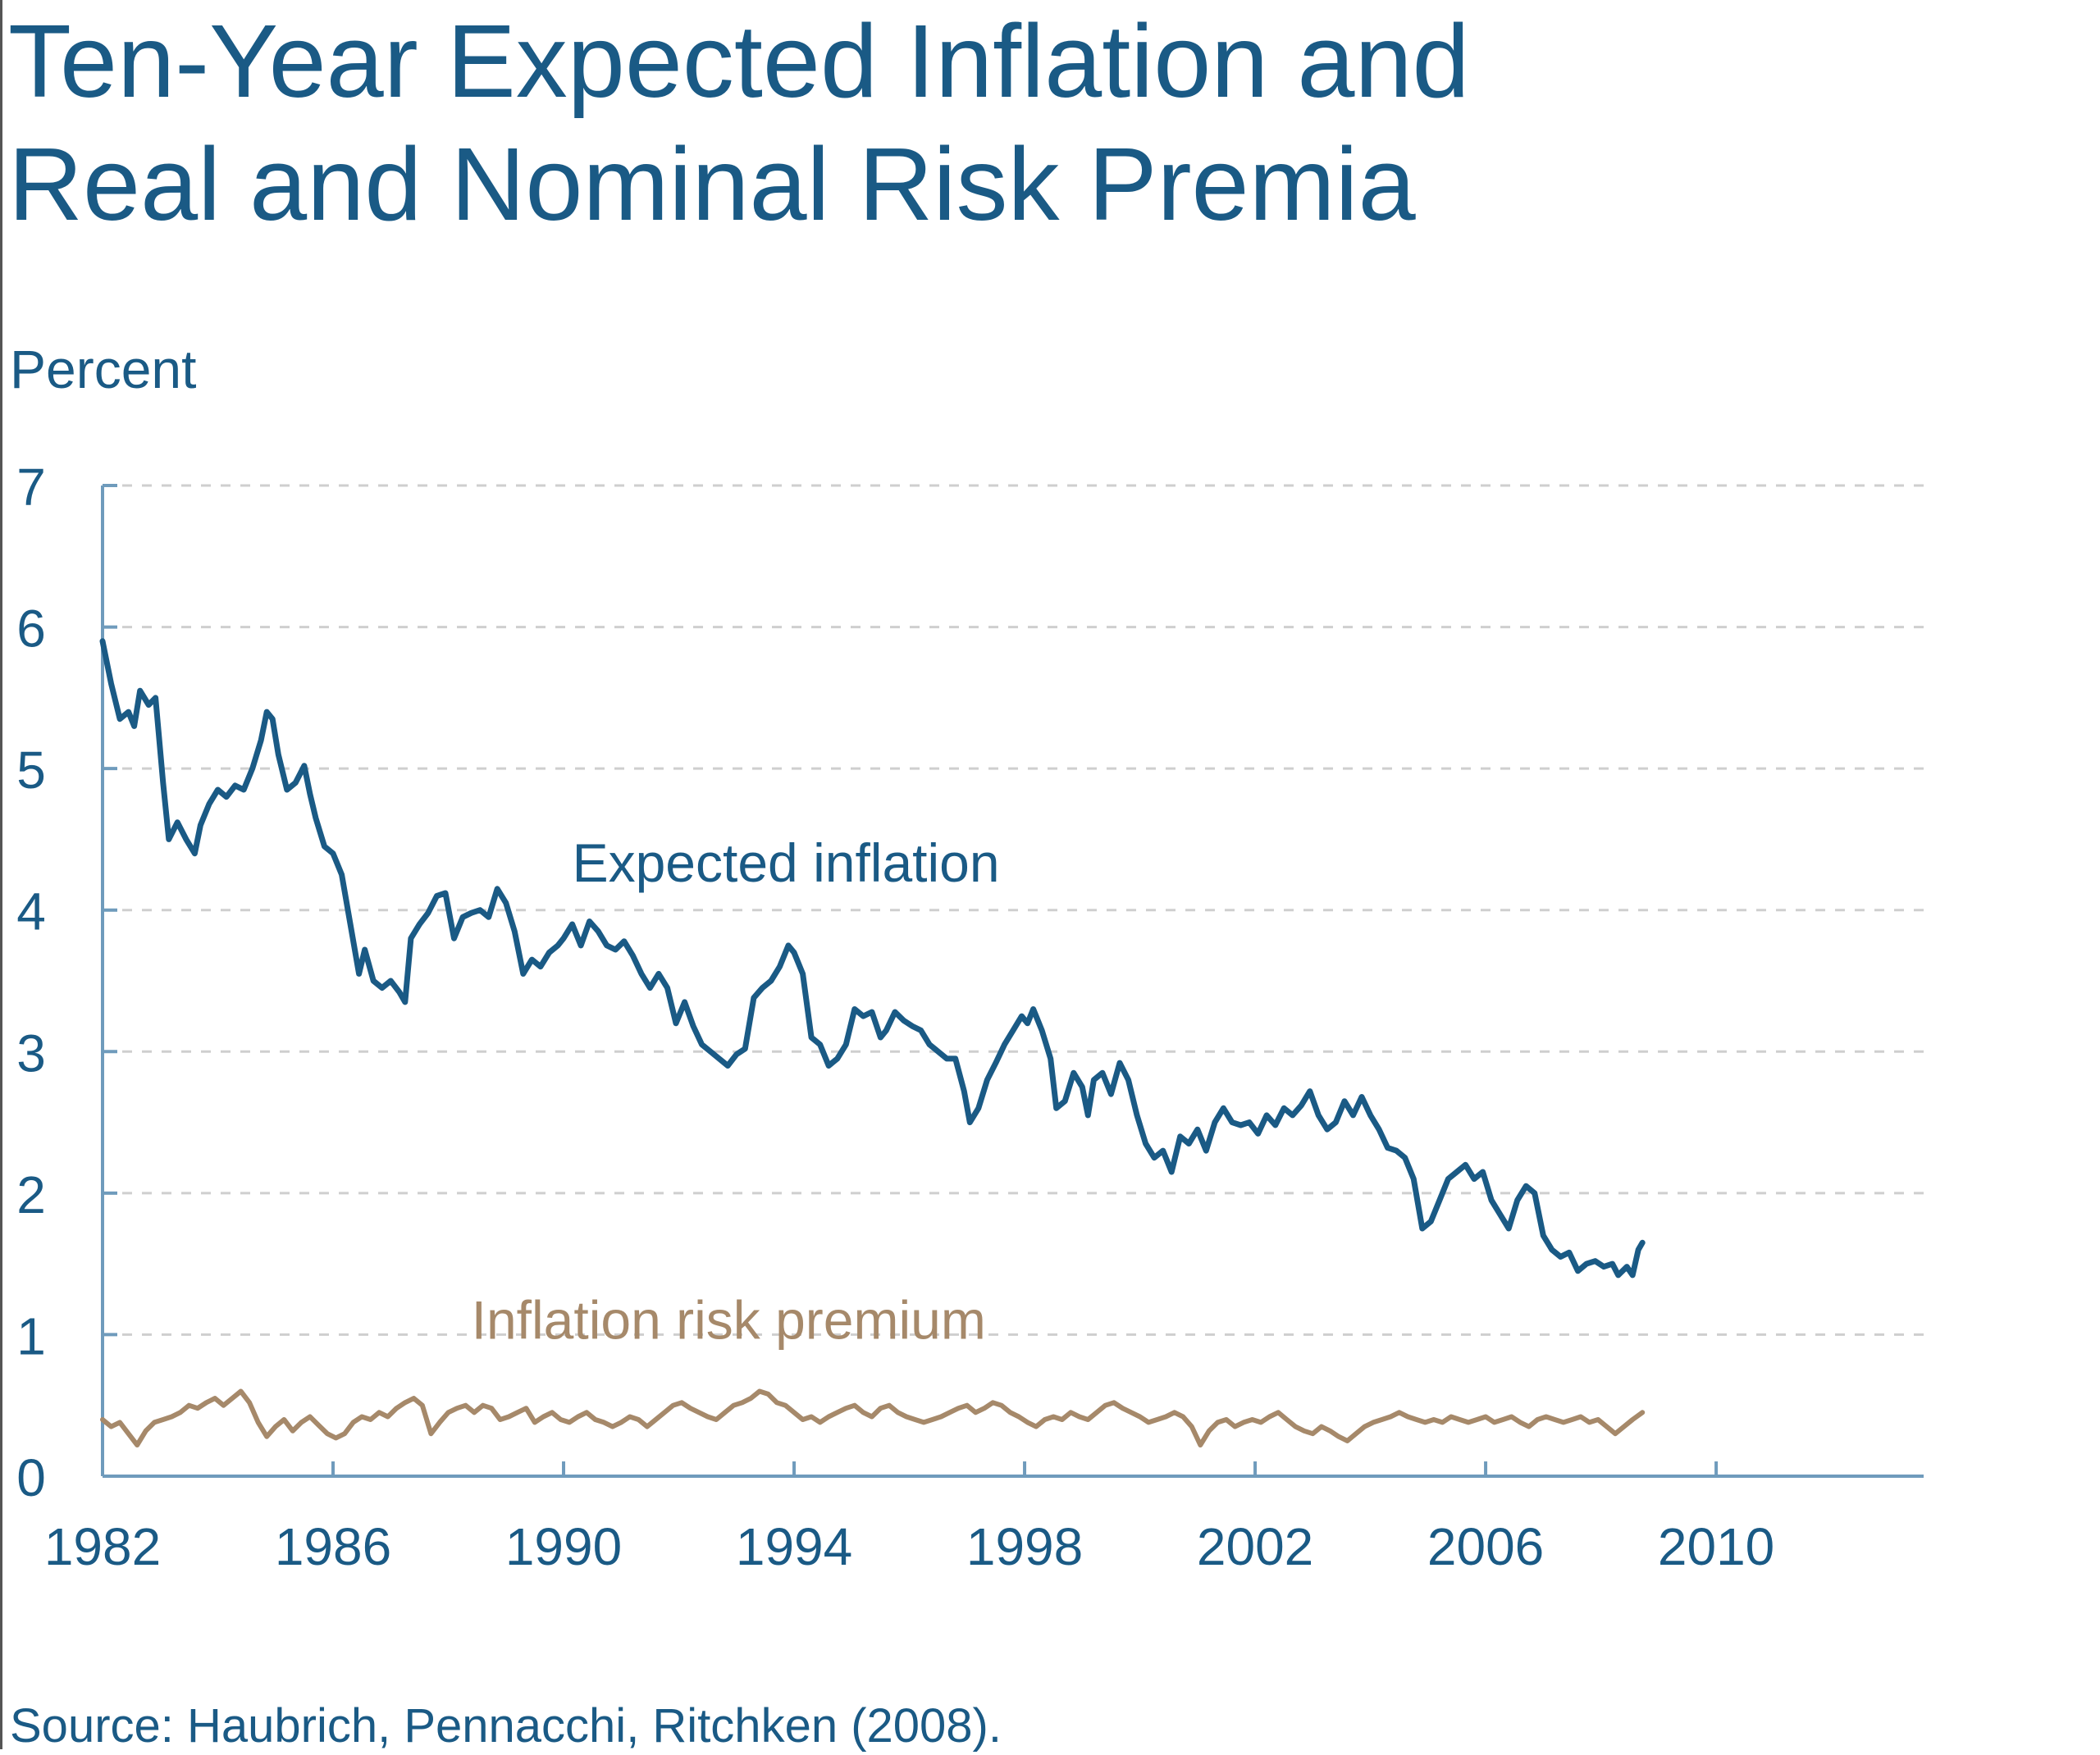  Describe the element at coordinates (103, 369) in the screenshot. I see `y-axis-unit-label: Percent` at that location.